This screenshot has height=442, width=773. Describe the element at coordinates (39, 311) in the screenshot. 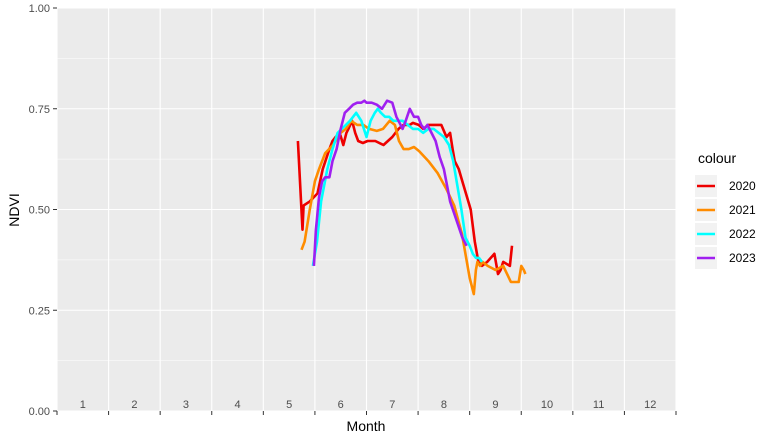

I see `y-tick-label: 0.25` at that location.